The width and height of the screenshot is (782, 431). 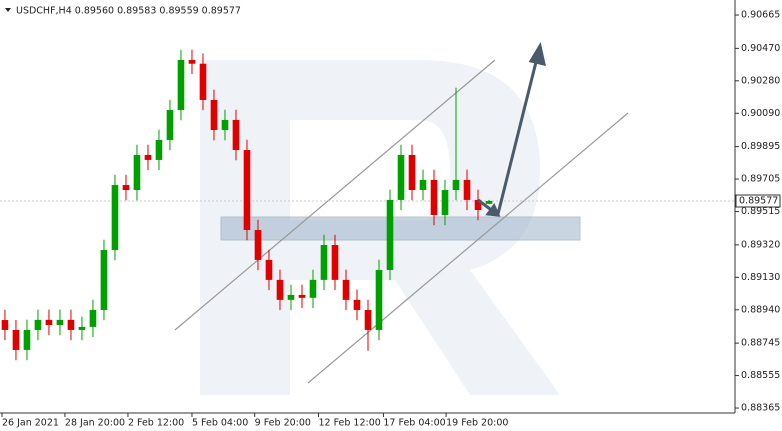 What do you see at coordinates (760, 48) in the screenshot?
I see `y-tick-label: 0.90470` at bounding box center [760, 48].